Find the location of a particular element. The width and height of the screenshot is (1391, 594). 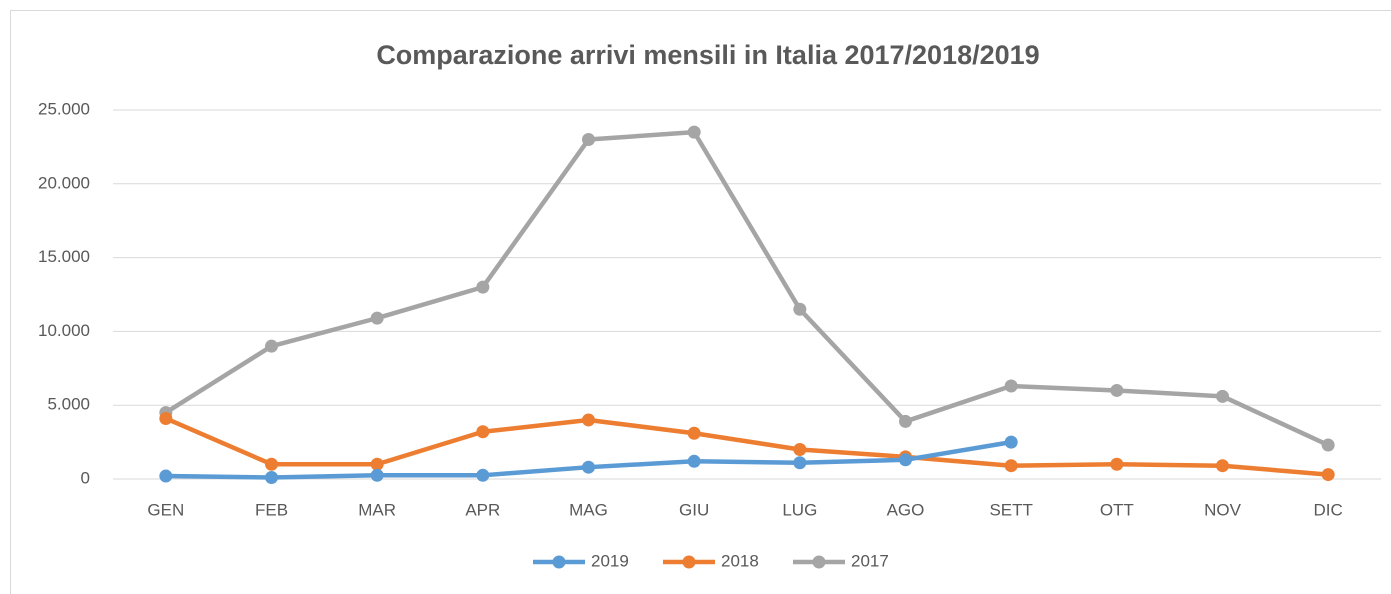

x-tick-label: GEN is located at coordinates (165, 509).